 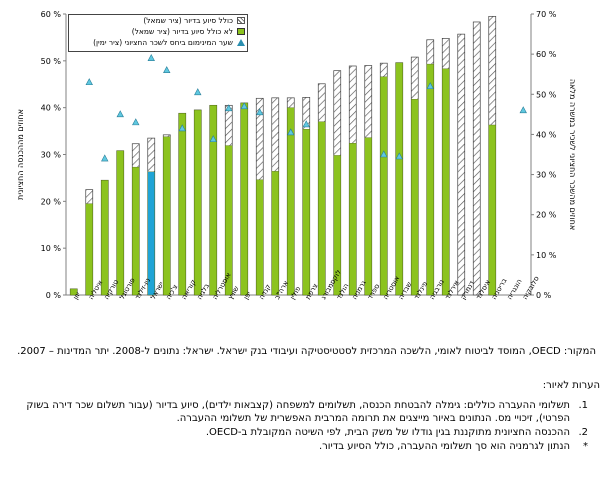 I want to click on y-tick-label-left: 10 %, so click(x=51, y=248).